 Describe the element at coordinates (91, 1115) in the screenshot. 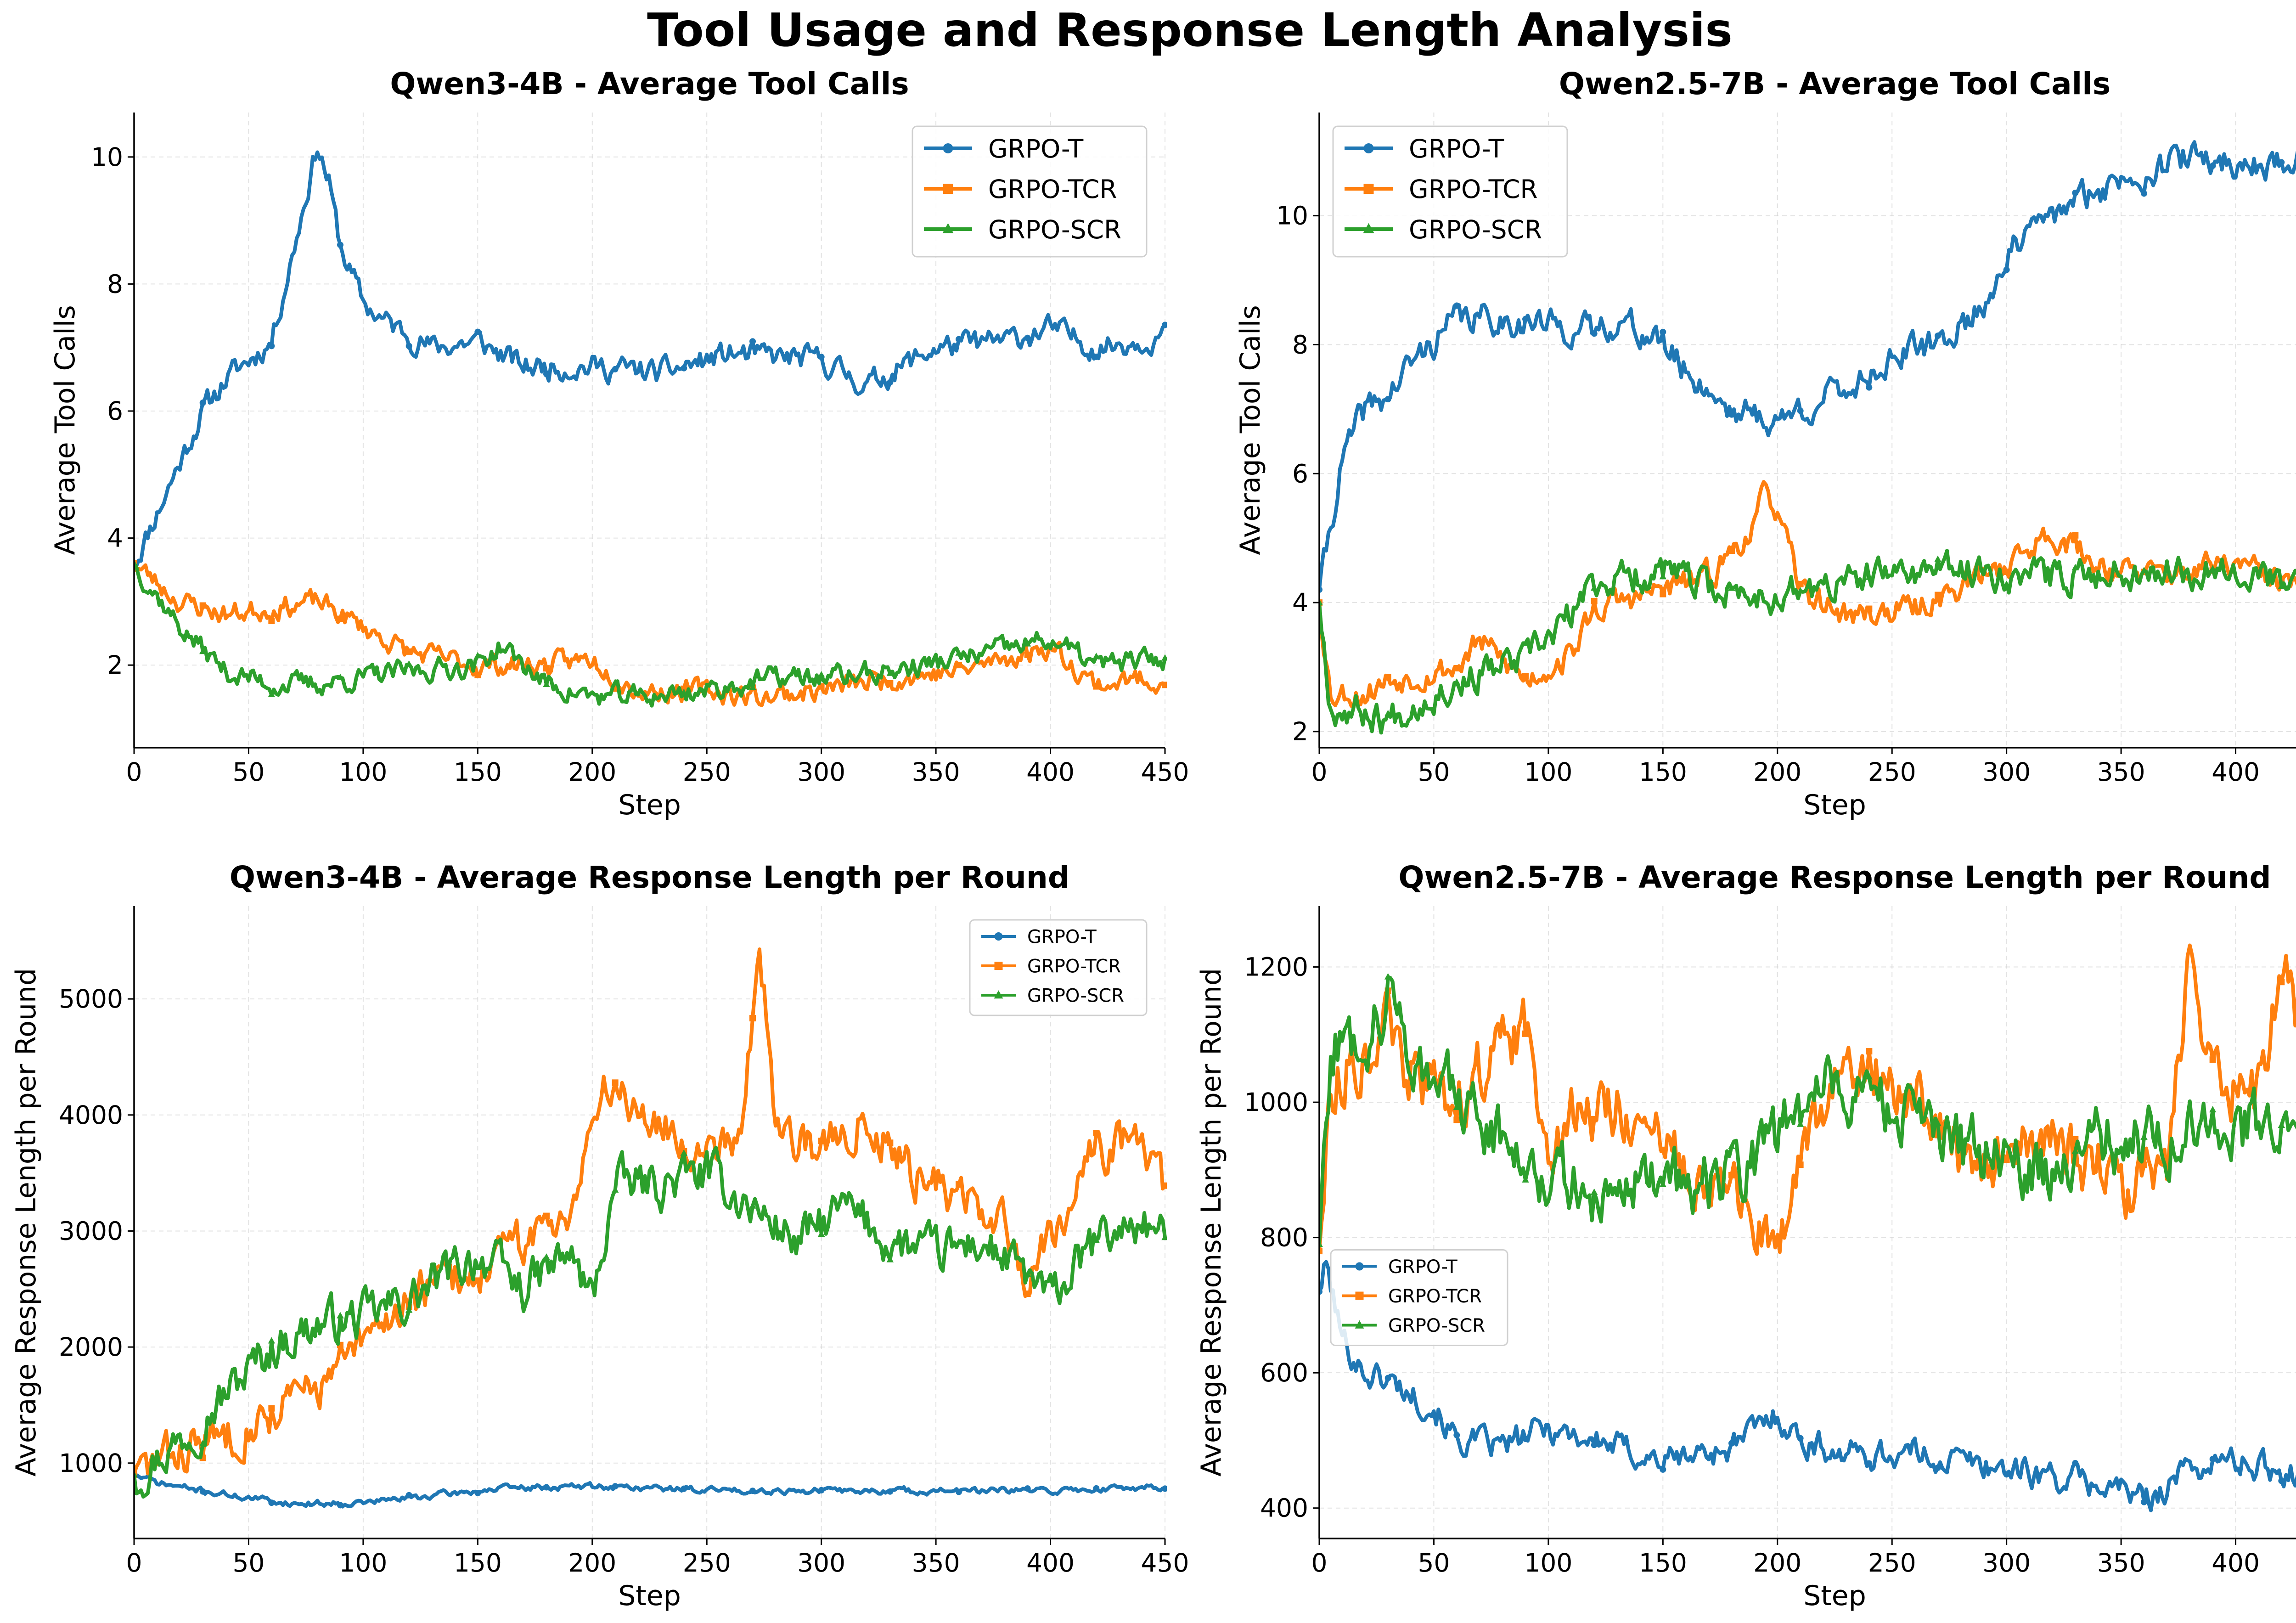

I see `y-tick-label: 4000` at that location.